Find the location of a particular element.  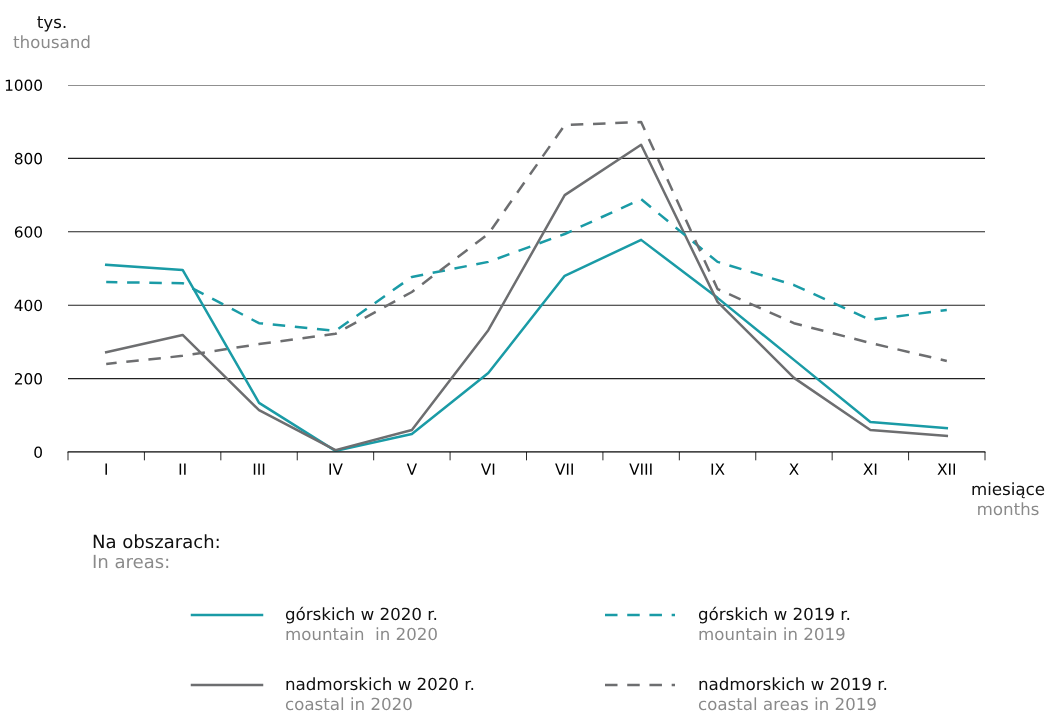

x-tick-label: XI is located at coordinates (870, 469).